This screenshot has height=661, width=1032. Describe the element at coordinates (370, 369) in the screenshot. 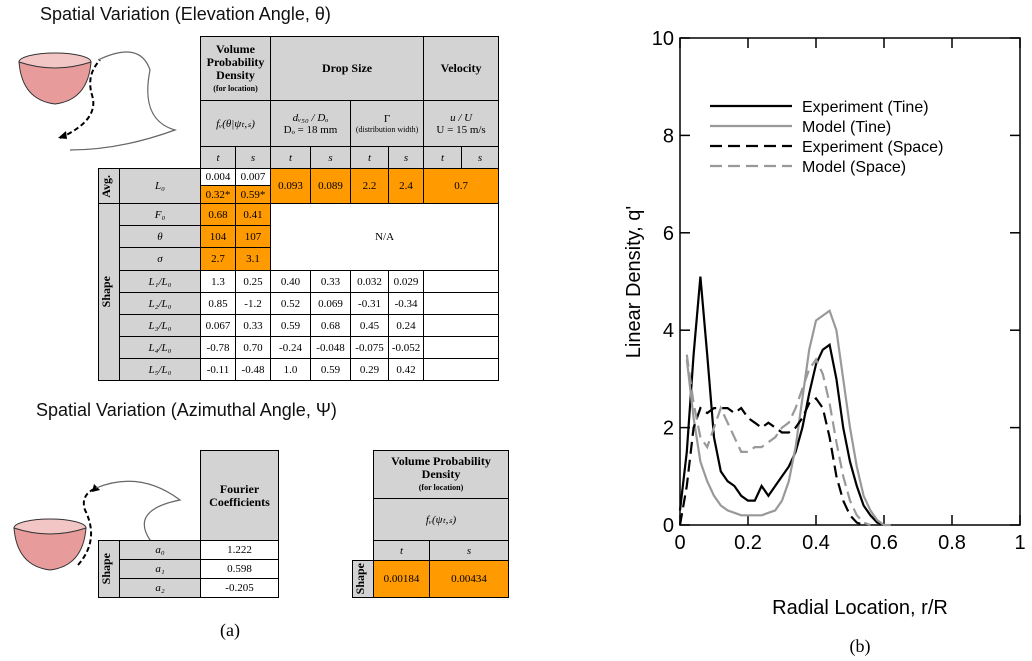

I see `cell: 0.29` at that location.